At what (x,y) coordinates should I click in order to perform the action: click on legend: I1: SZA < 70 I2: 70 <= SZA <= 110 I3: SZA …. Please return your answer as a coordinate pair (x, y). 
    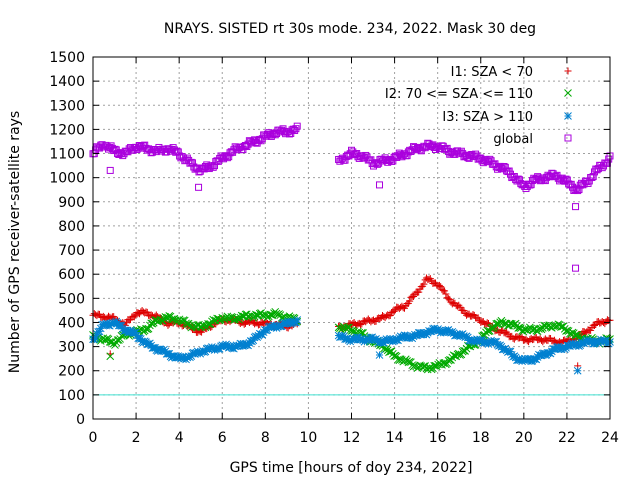
    Looking at the image, I should click on (478, 106).